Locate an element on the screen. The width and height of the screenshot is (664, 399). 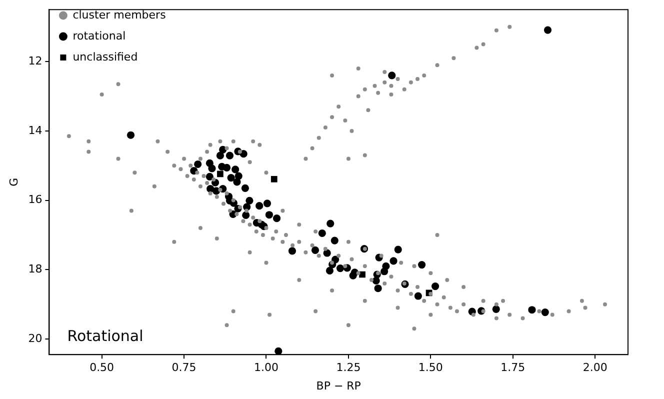
legend-label: cluster members is located at coordinates (119, 15).